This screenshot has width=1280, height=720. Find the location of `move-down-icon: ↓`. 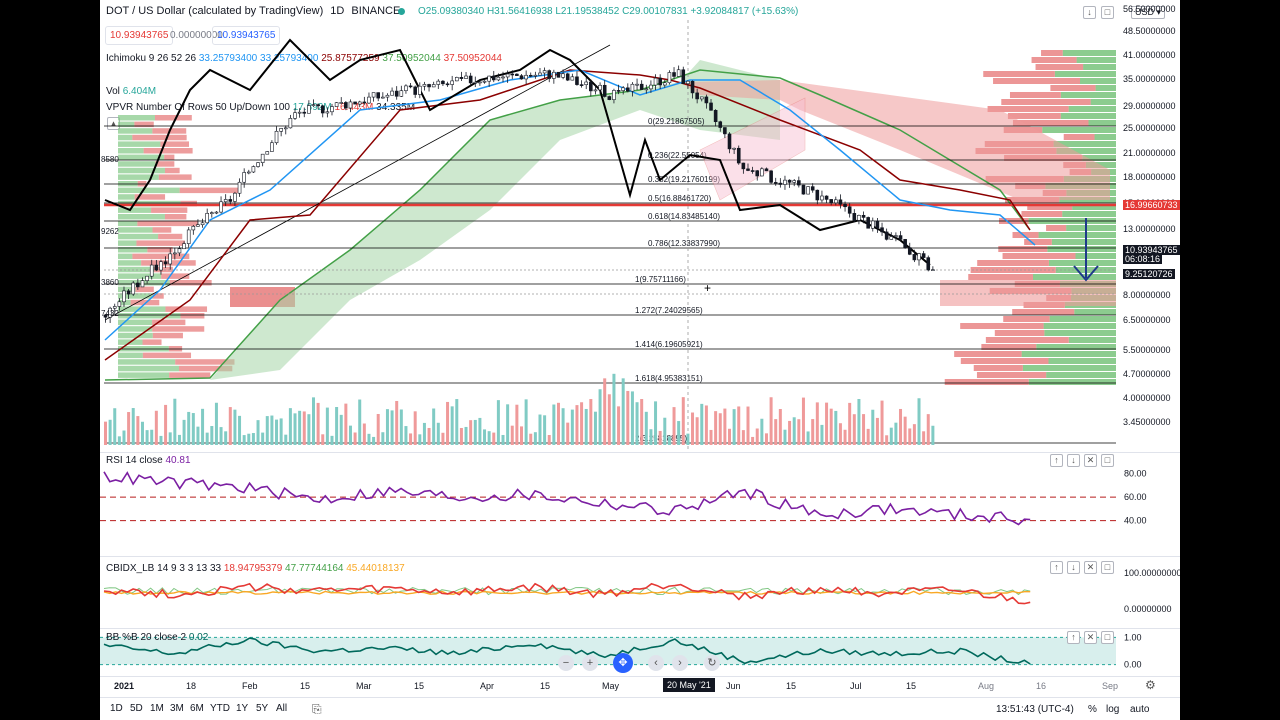

move-down-icon: ↓ is located at coordinates (1089, 12).